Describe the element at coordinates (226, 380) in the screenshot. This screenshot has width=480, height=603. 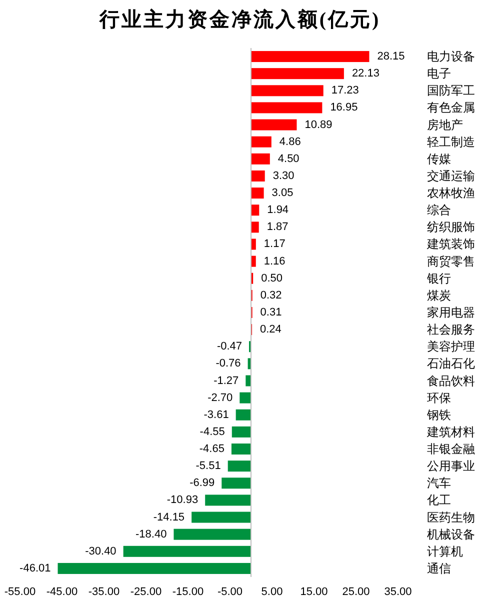
I see `data-label: -1.27` at that location.